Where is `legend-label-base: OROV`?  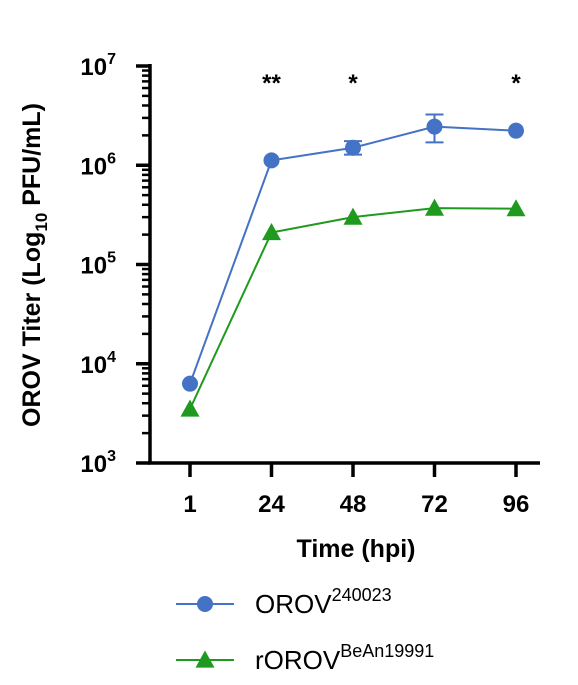
legend-label-base: OROV is located at coordinates (293, 604).